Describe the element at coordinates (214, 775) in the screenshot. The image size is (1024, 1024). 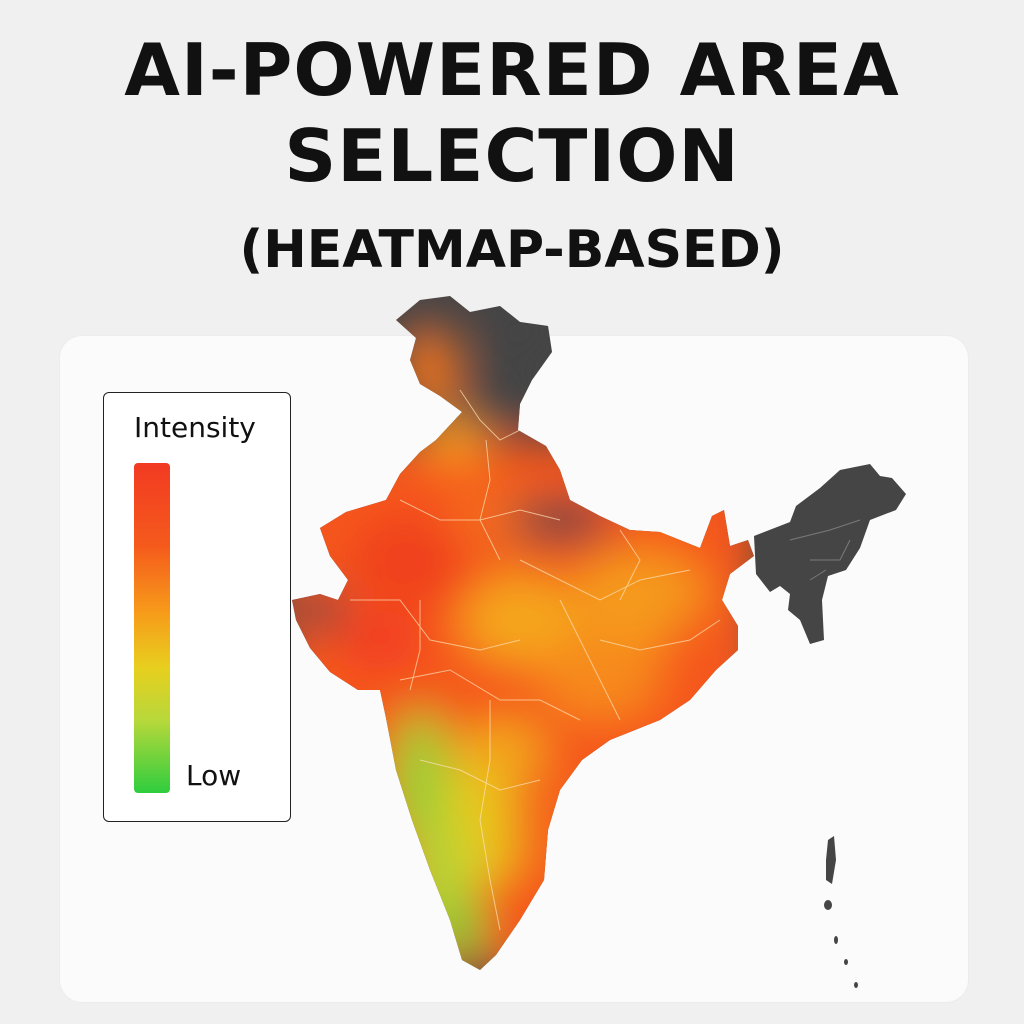
I see `legend-low-label: Low` at that location.